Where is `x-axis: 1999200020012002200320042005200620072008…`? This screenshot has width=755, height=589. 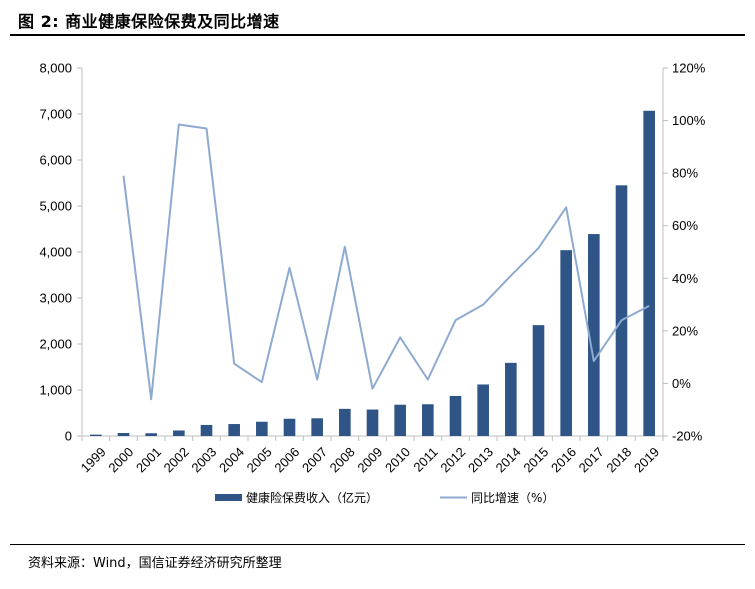
x-axis: 1999200020012002200320042005200620072008… is located at coordinates (371, 455).